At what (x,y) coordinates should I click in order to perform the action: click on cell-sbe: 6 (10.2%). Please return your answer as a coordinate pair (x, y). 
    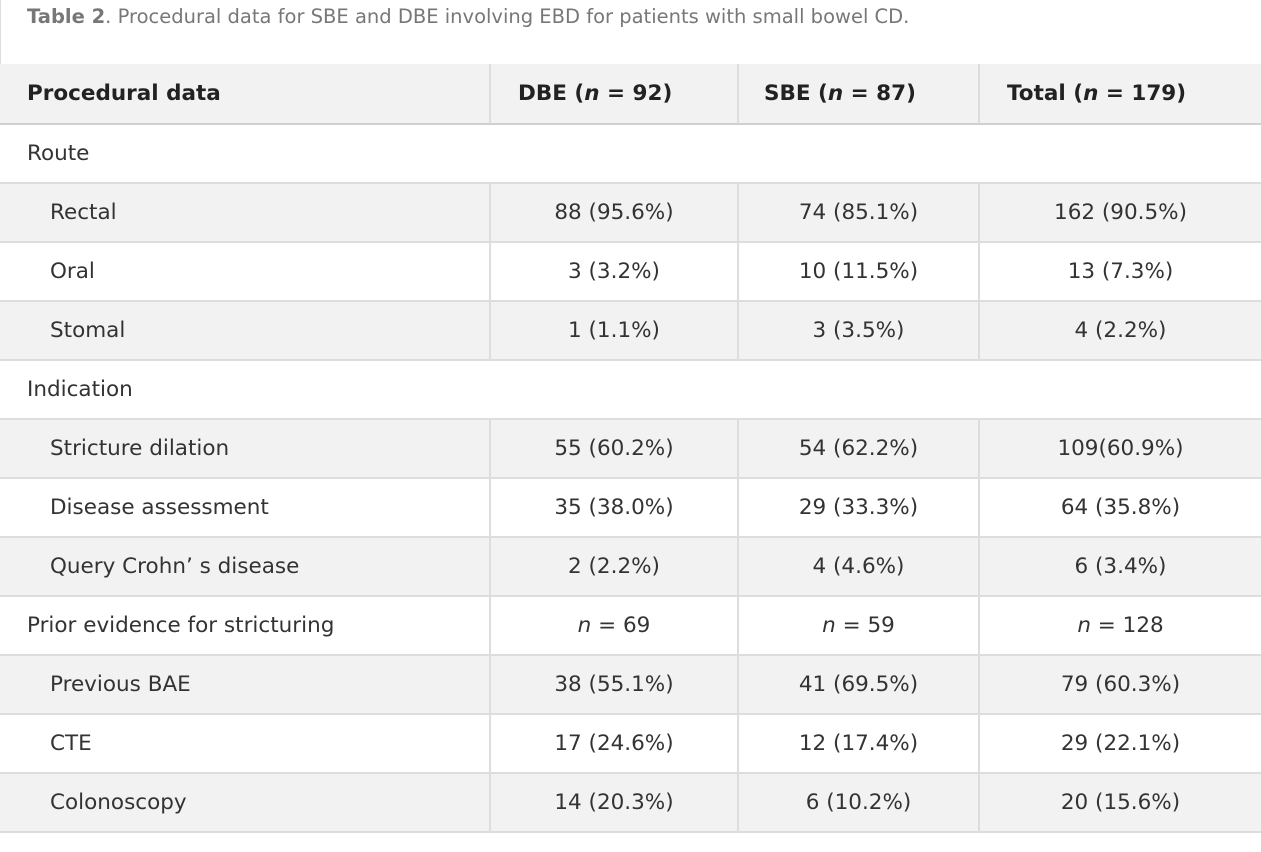
    Looking at the image, I should click on (858, 802).